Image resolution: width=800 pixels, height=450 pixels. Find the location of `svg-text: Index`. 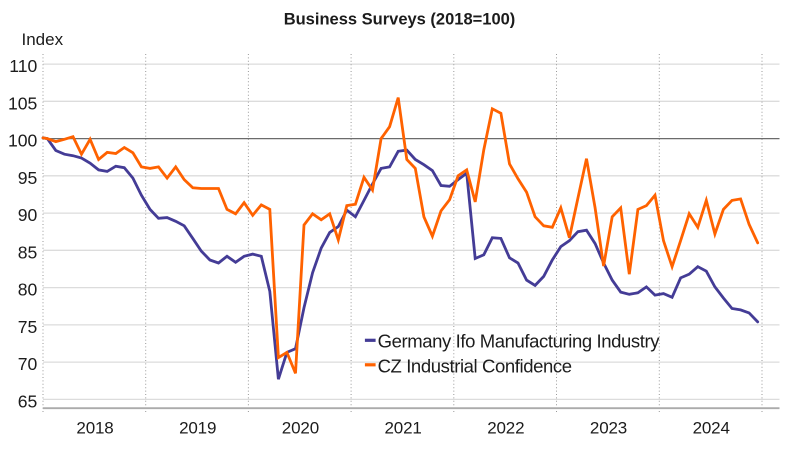

svg-text: Index is located at coordinates (43, 39).